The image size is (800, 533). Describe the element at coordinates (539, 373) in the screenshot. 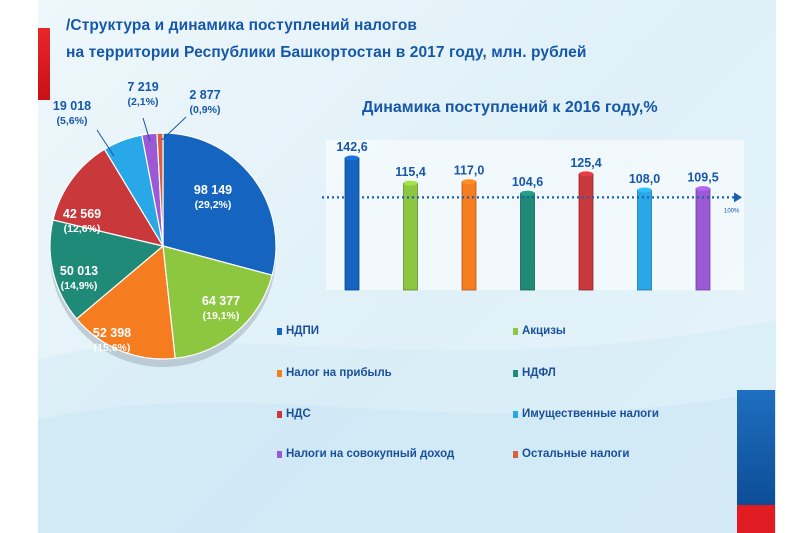

I see `legend-label: НДФЛ` at that location.